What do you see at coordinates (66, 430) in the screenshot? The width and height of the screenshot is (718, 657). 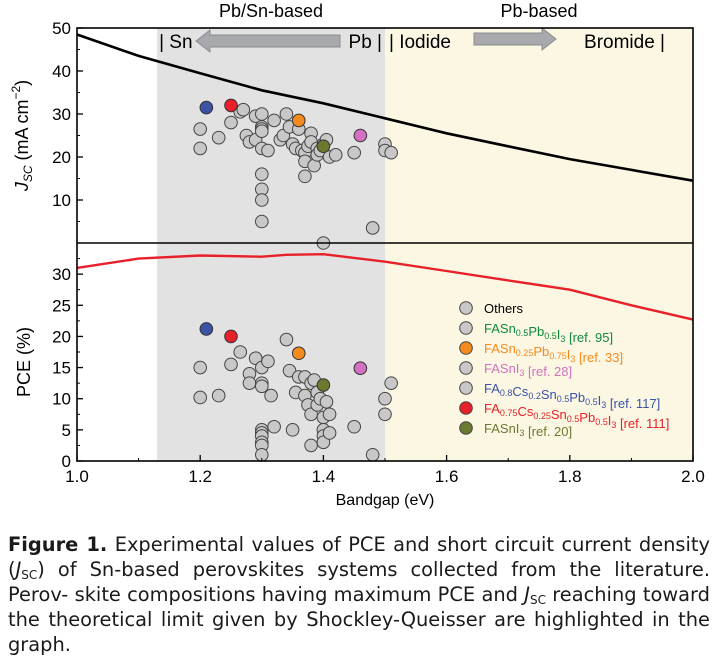 I see `pce-y-tick-label: 5` at bounding box center [66, 430].